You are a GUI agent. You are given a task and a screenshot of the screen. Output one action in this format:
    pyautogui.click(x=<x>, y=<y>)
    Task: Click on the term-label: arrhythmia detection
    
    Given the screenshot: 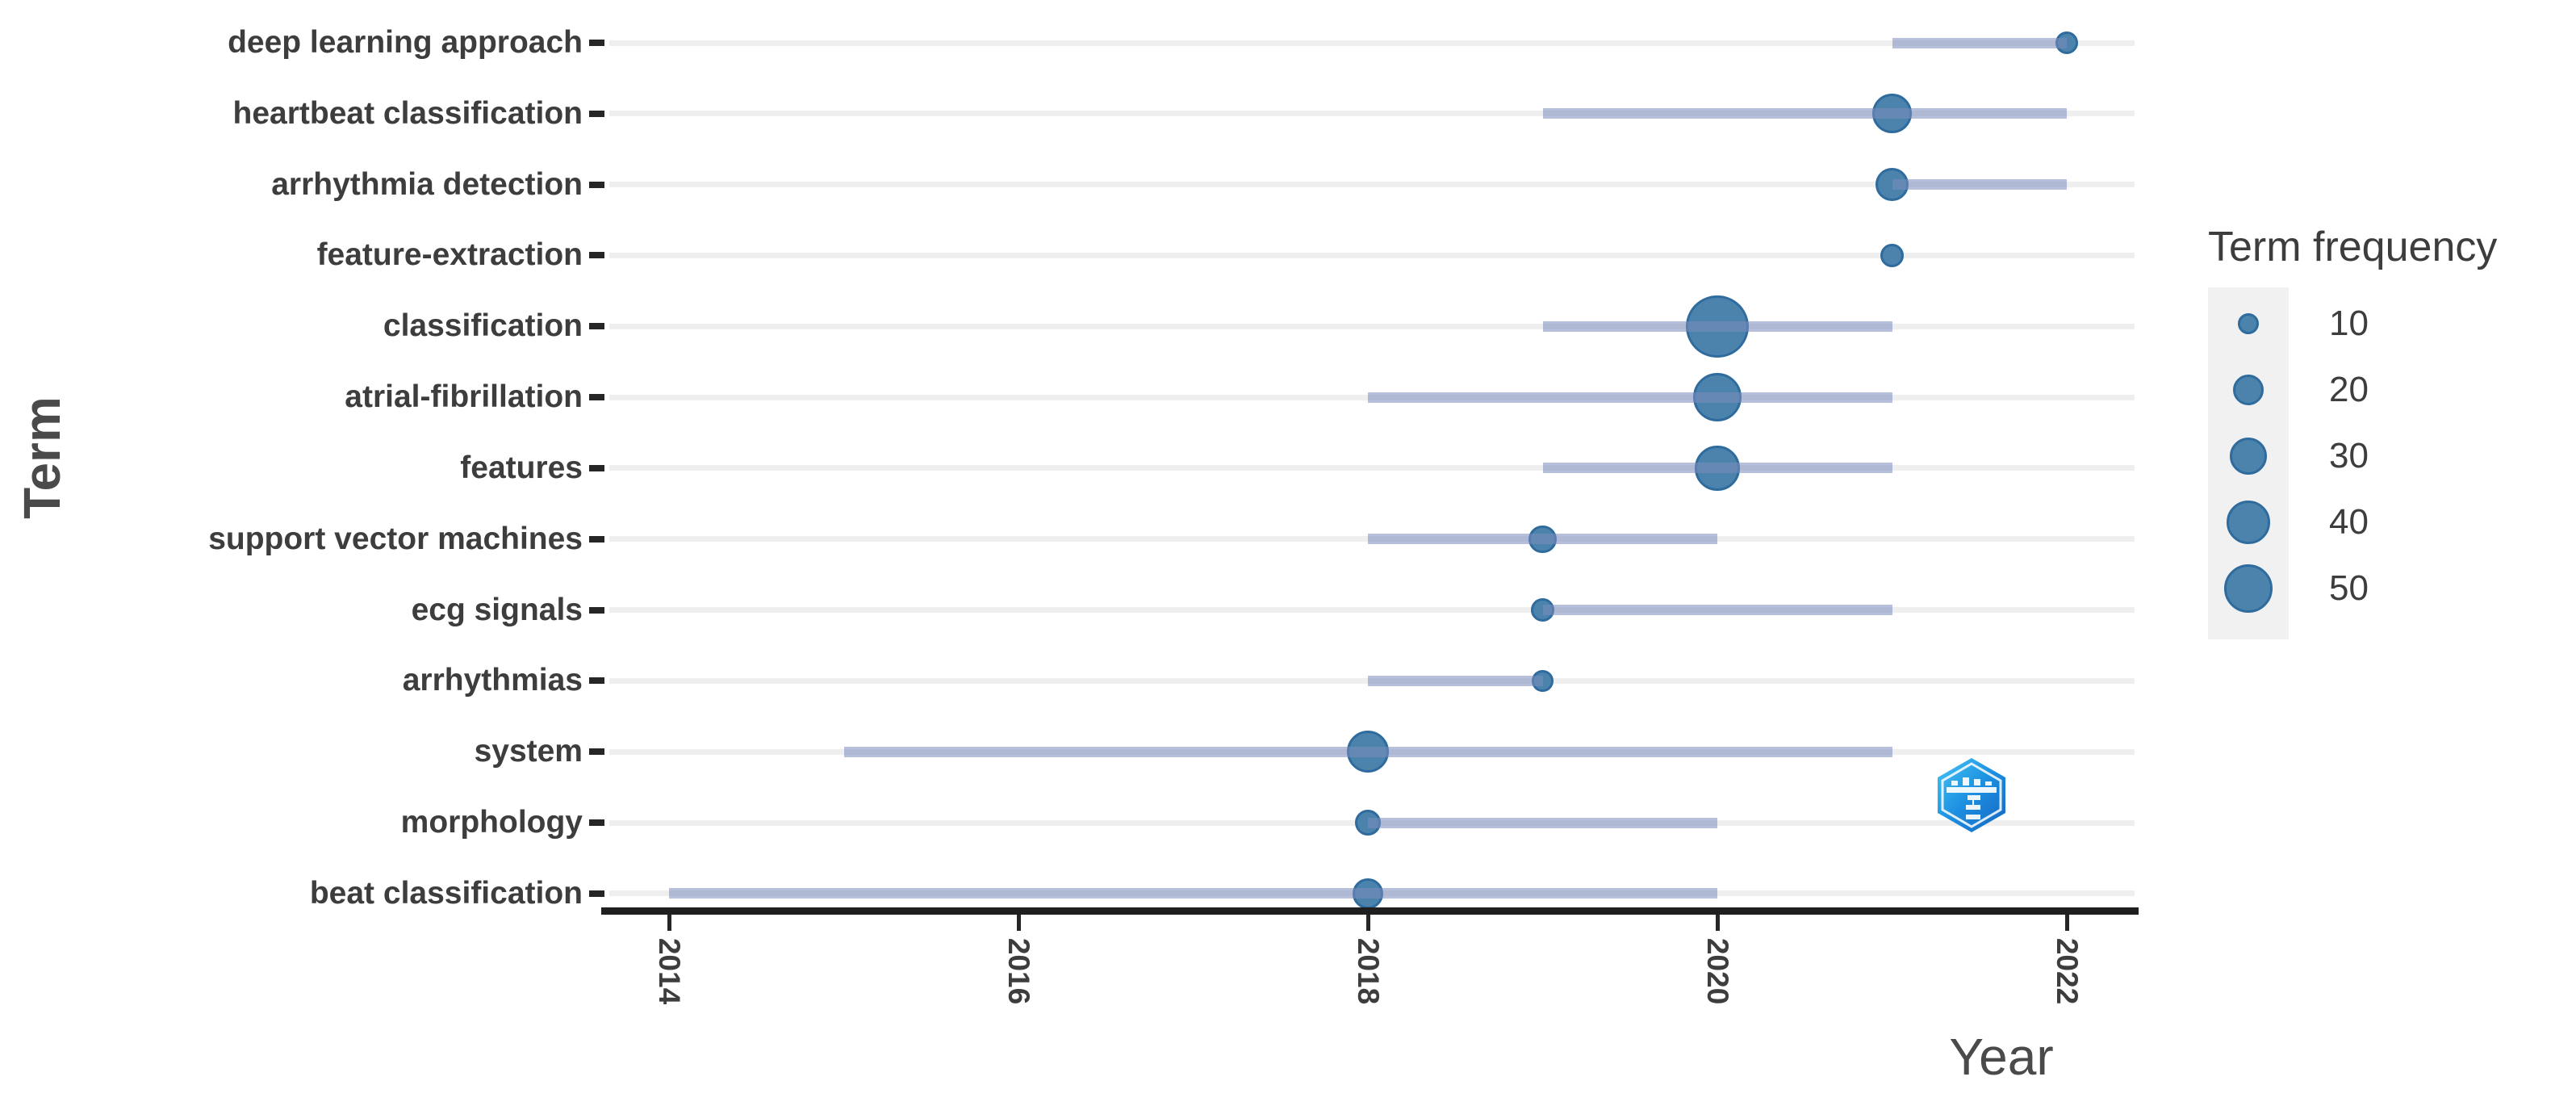 What is the action you would take?
    pyautogui.click(x=427, y=184)
    